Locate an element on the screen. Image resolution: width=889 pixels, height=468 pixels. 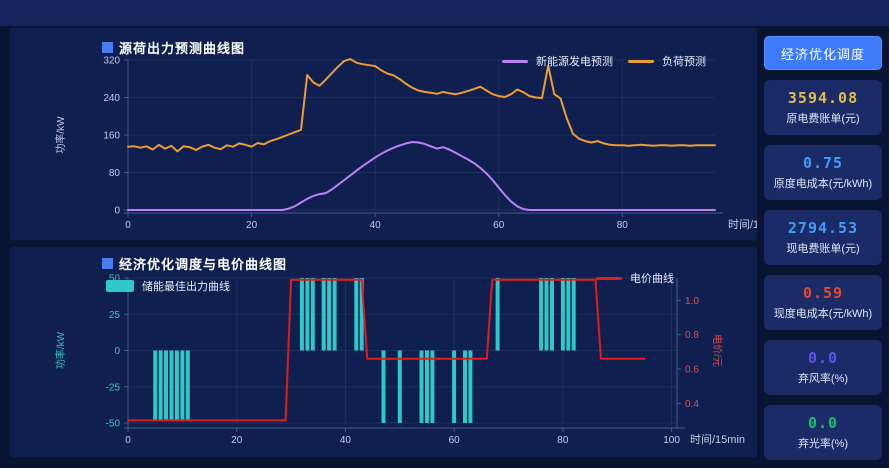
svg-text: 50 is located at coordinates (115, 279).